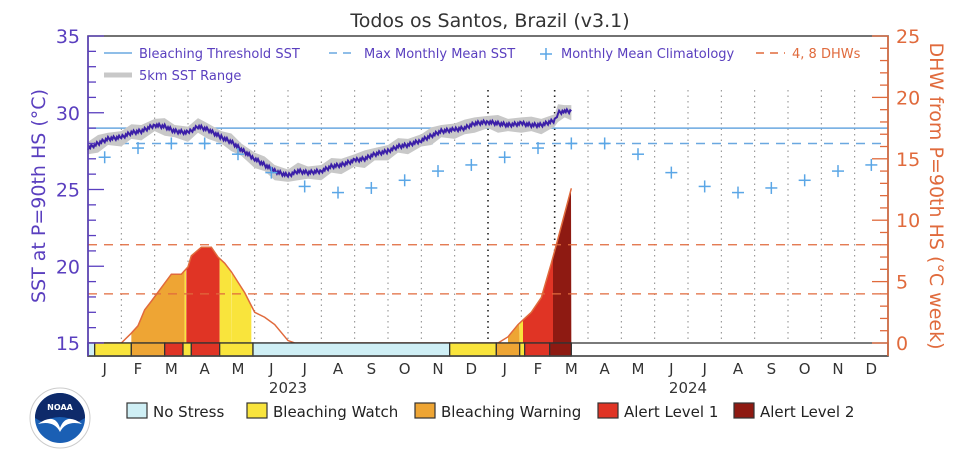  What do you see at coordinates (80, 190) in the screenshot?
I see `left-axis: 15 20 25 30 35` at bounding box center [80, 190].